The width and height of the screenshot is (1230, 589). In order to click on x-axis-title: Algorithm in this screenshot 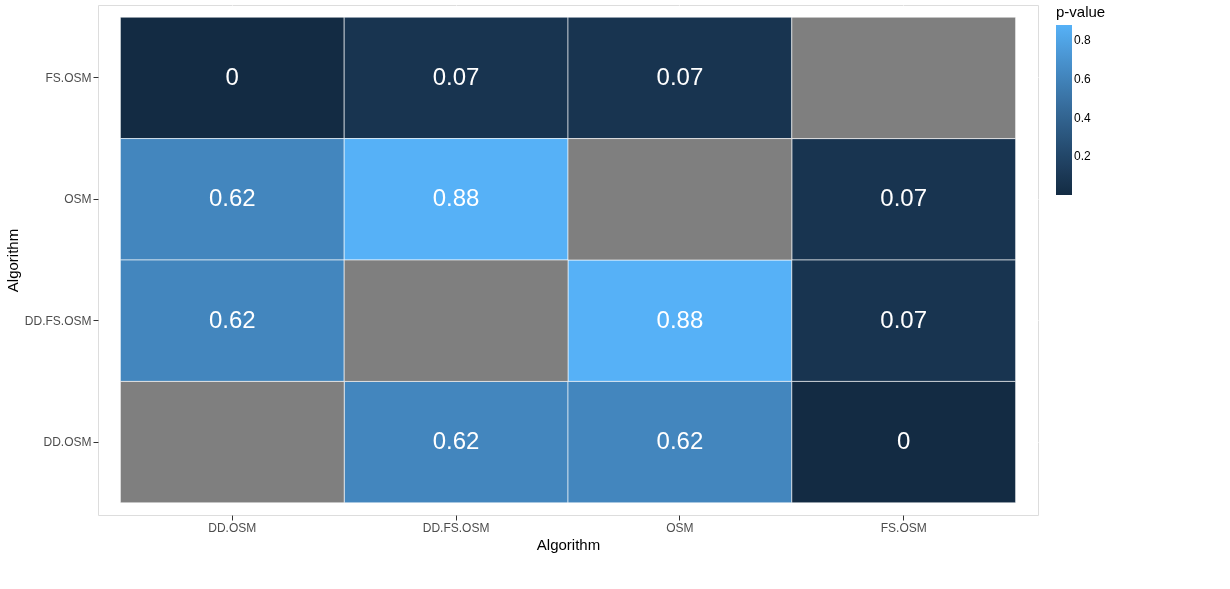, I will do `click(568, 544)`.